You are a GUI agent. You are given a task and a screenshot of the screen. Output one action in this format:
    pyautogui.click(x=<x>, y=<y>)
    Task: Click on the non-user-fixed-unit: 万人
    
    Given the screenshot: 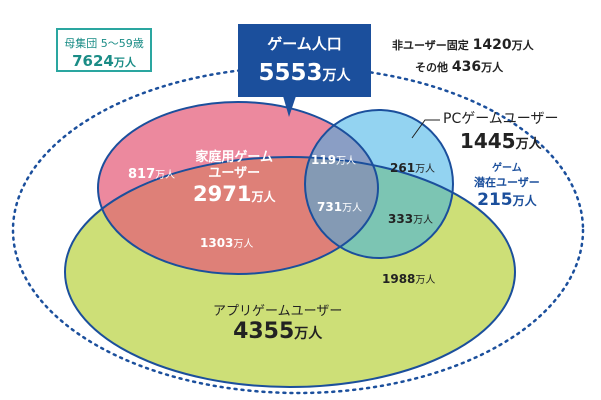 What is the action you would take?
    pyautogui.click(x=522, y=45)
    